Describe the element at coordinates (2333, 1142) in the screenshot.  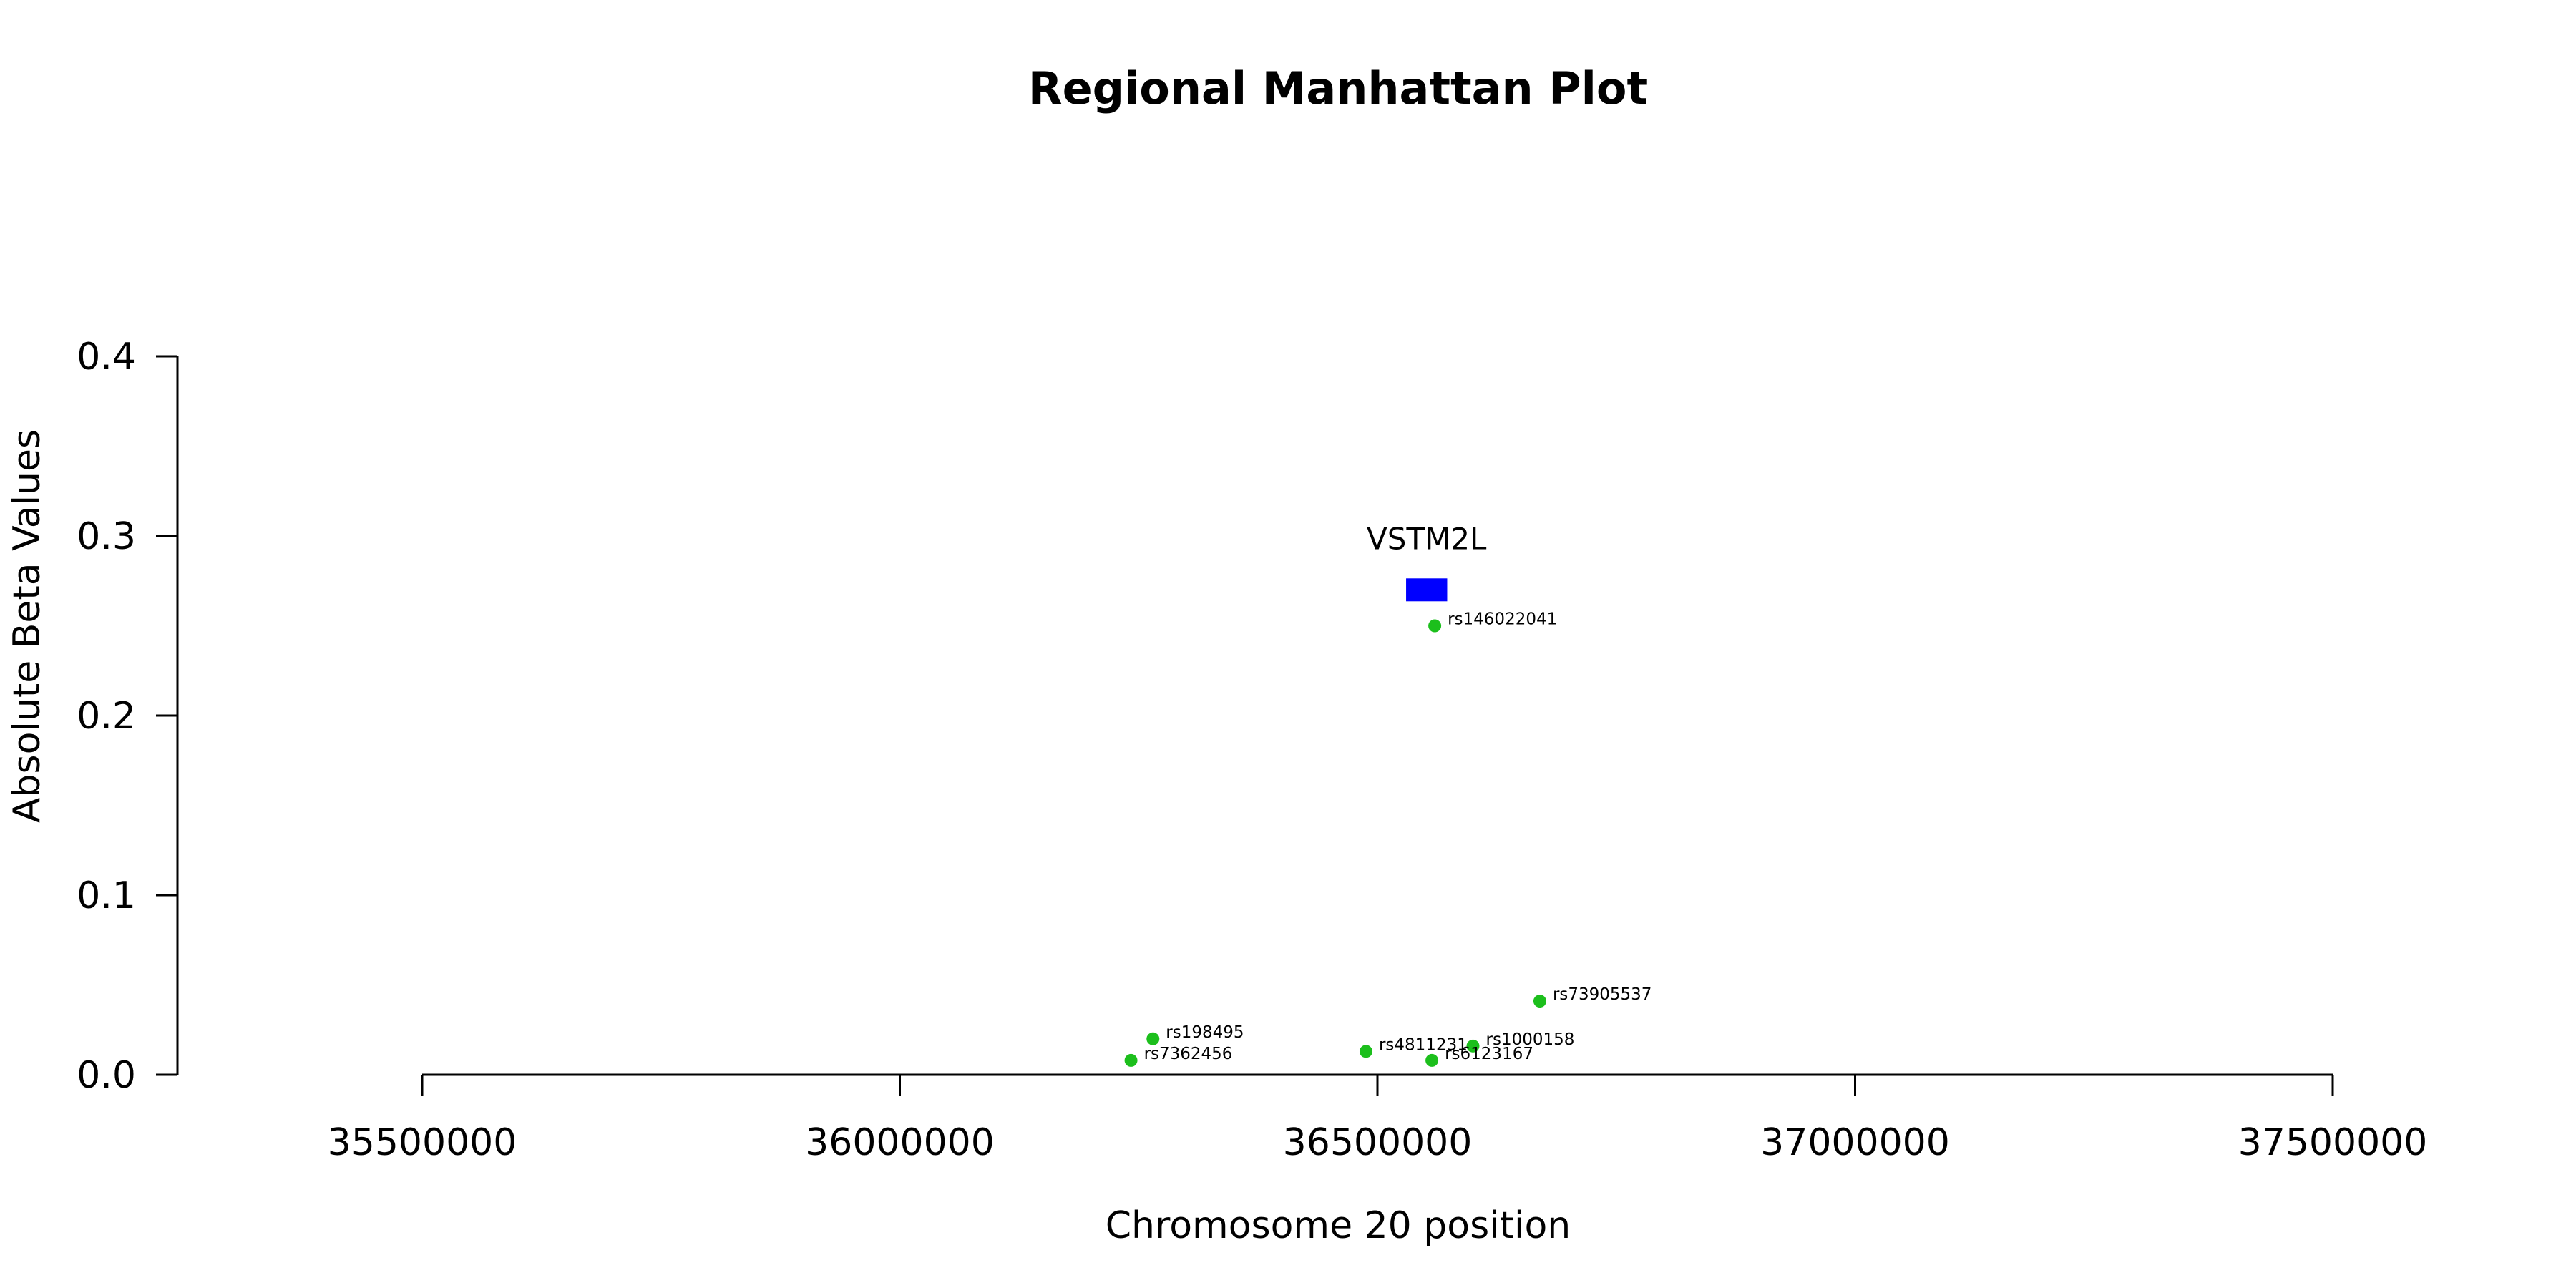
I see `x-tick-label: 37500000` at that location.